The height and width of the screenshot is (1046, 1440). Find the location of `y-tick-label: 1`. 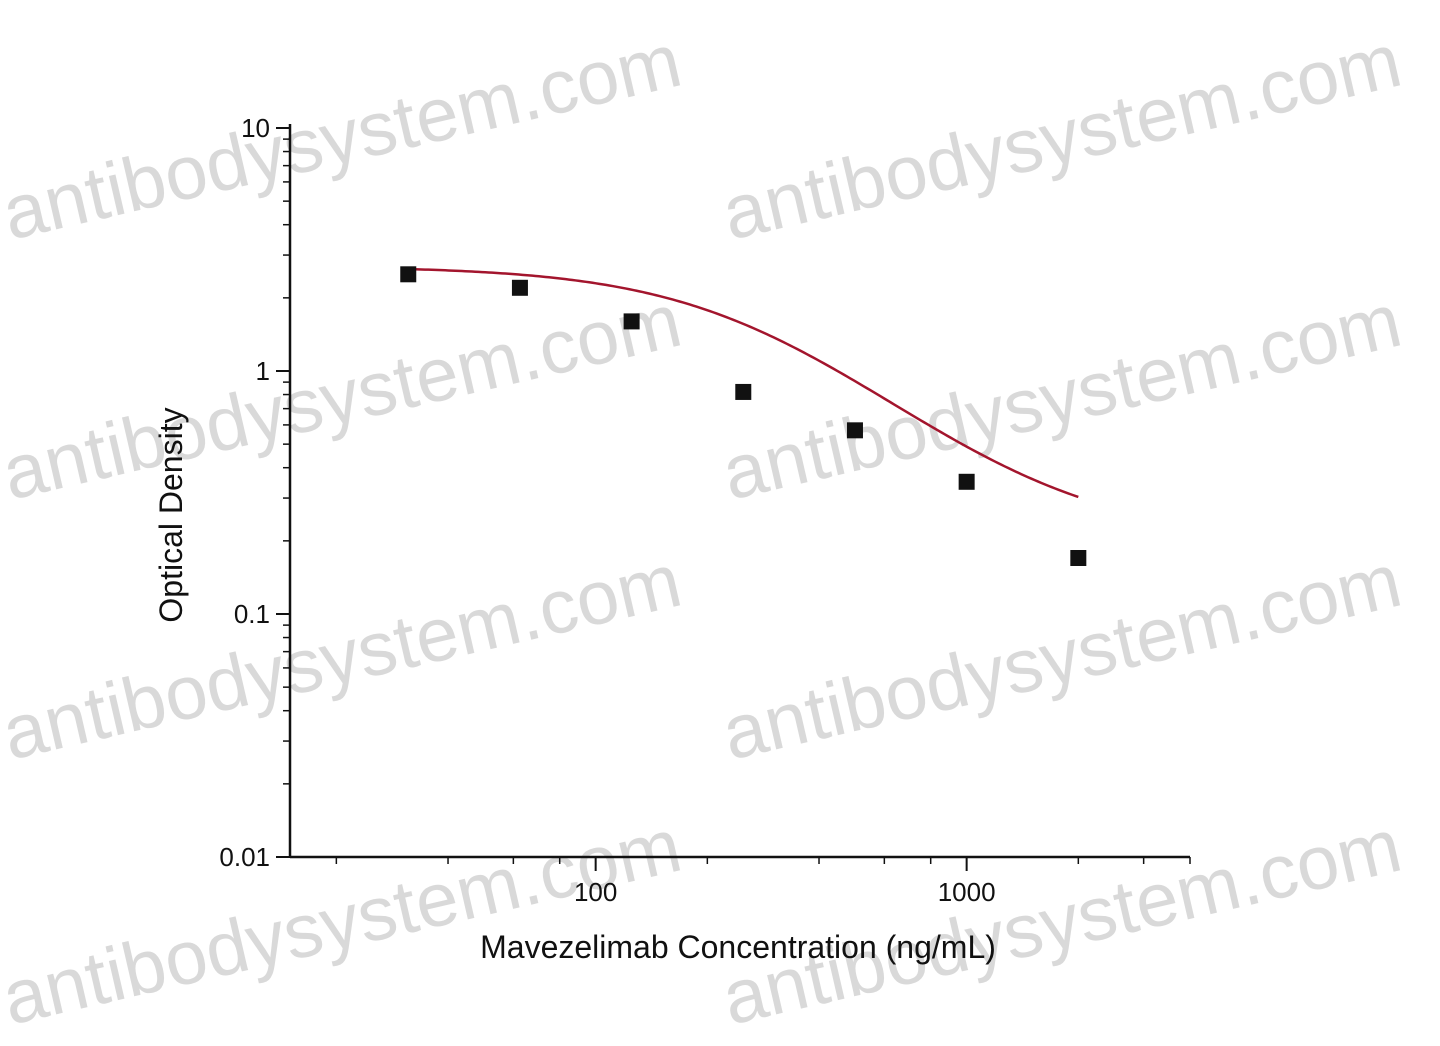

y-tick-label: 1 is located at coordinates (263, 371).